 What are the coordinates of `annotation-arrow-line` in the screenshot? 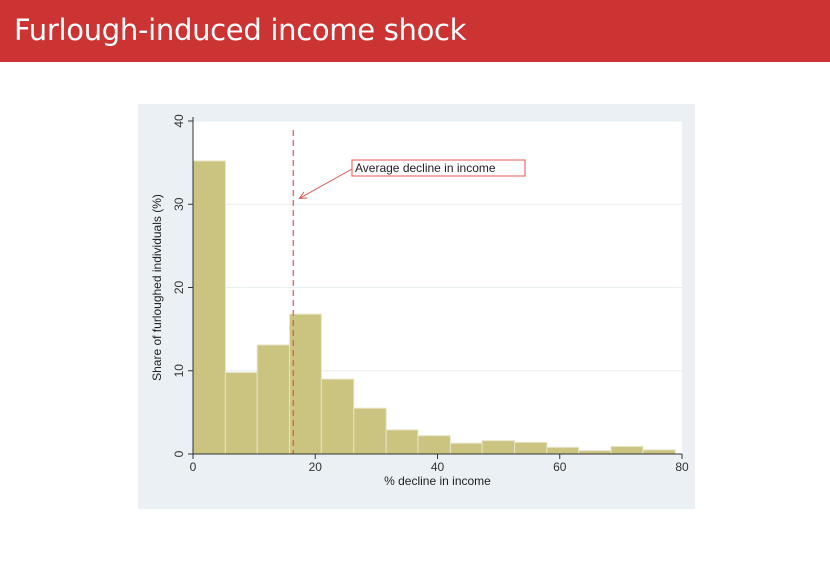 It's located at (326, 183).